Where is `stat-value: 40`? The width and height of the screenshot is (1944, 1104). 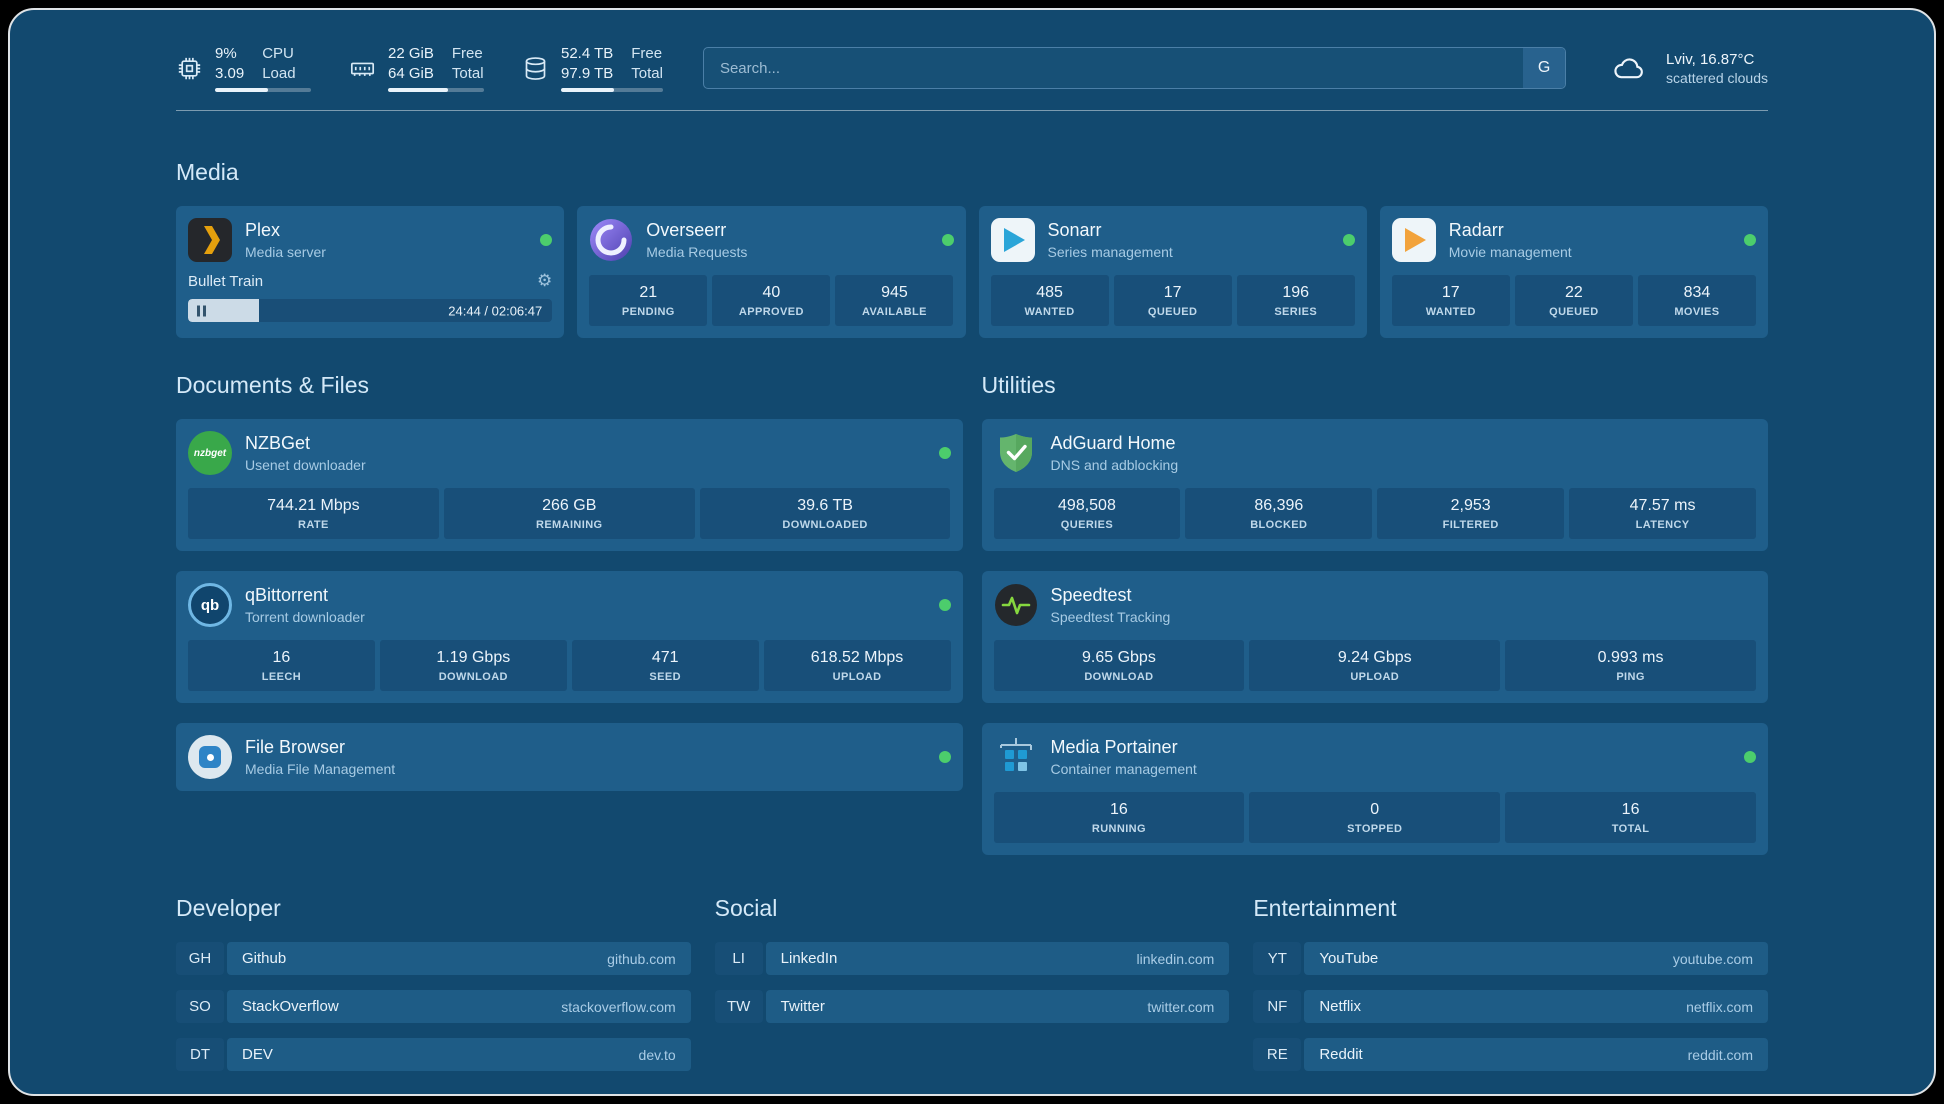
stat-value: 40 is located at coordinates (771, 292).